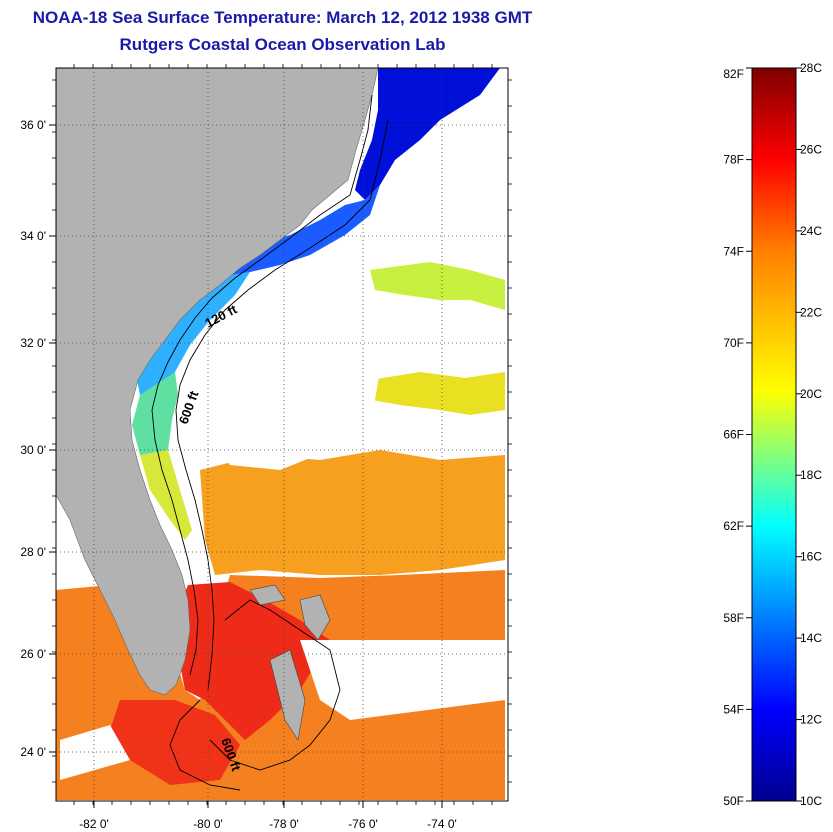  I want to click on colorbar-f-label: 74F, so click(733, 251).